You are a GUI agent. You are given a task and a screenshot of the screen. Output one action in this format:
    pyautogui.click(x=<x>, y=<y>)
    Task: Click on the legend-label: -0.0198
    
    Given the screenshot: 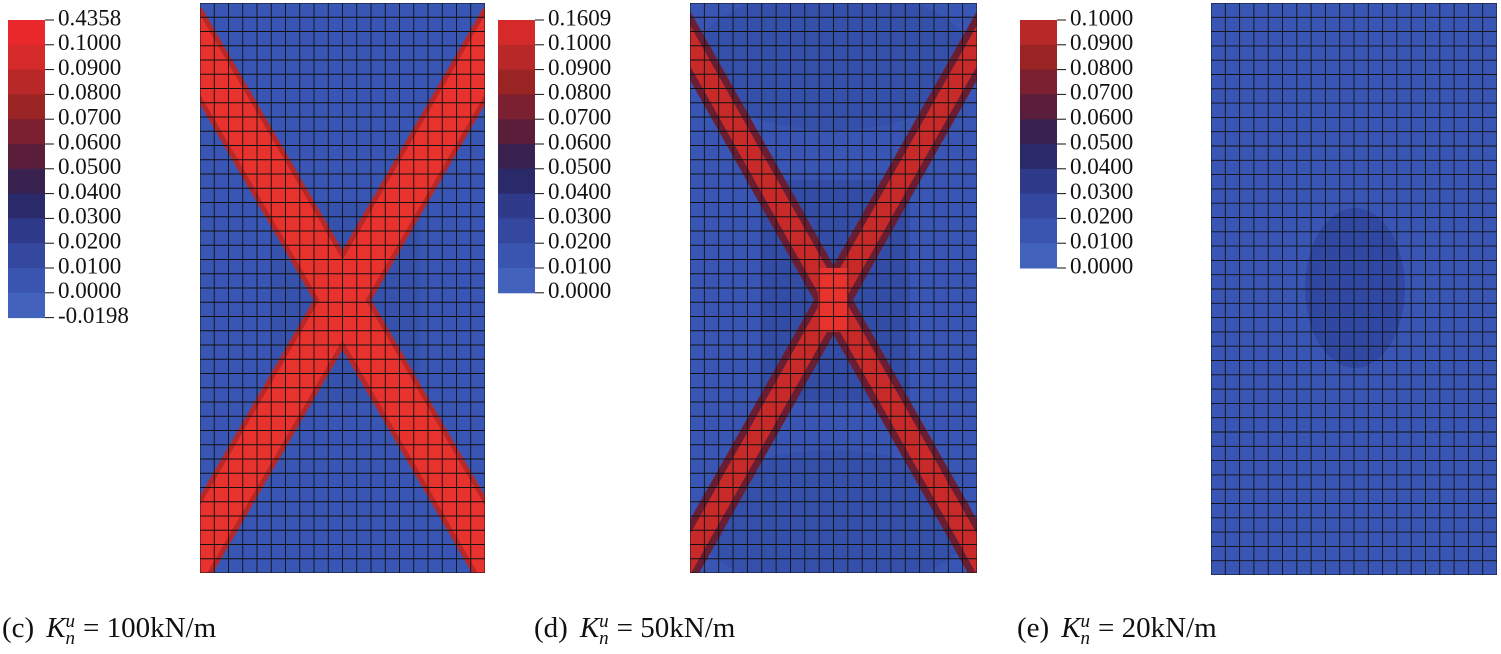 What is the action you would take?
    pyautogui.click(x=93, y=315)
    